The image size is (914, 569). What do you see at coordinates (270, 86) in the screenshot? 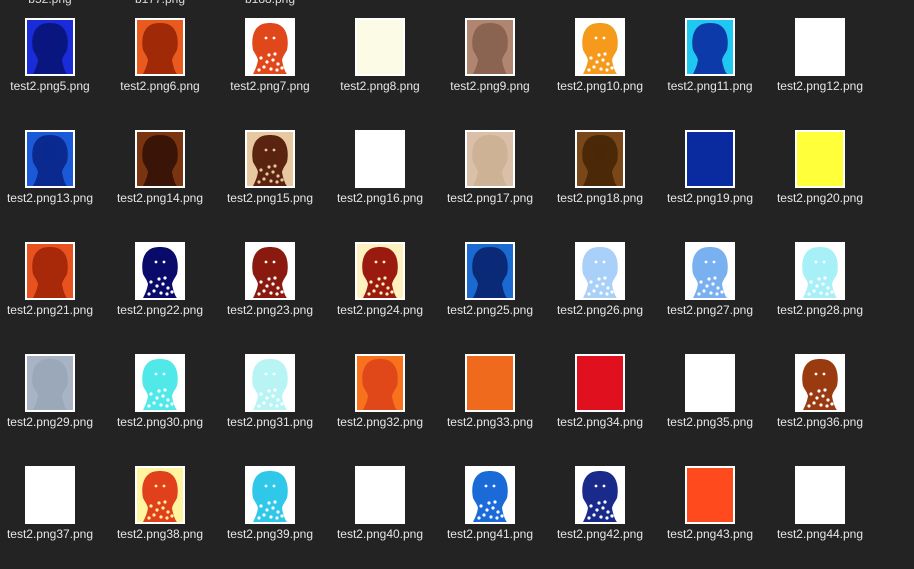
I see `file-name: test2.png7.png` at bounding box center [270, 86].